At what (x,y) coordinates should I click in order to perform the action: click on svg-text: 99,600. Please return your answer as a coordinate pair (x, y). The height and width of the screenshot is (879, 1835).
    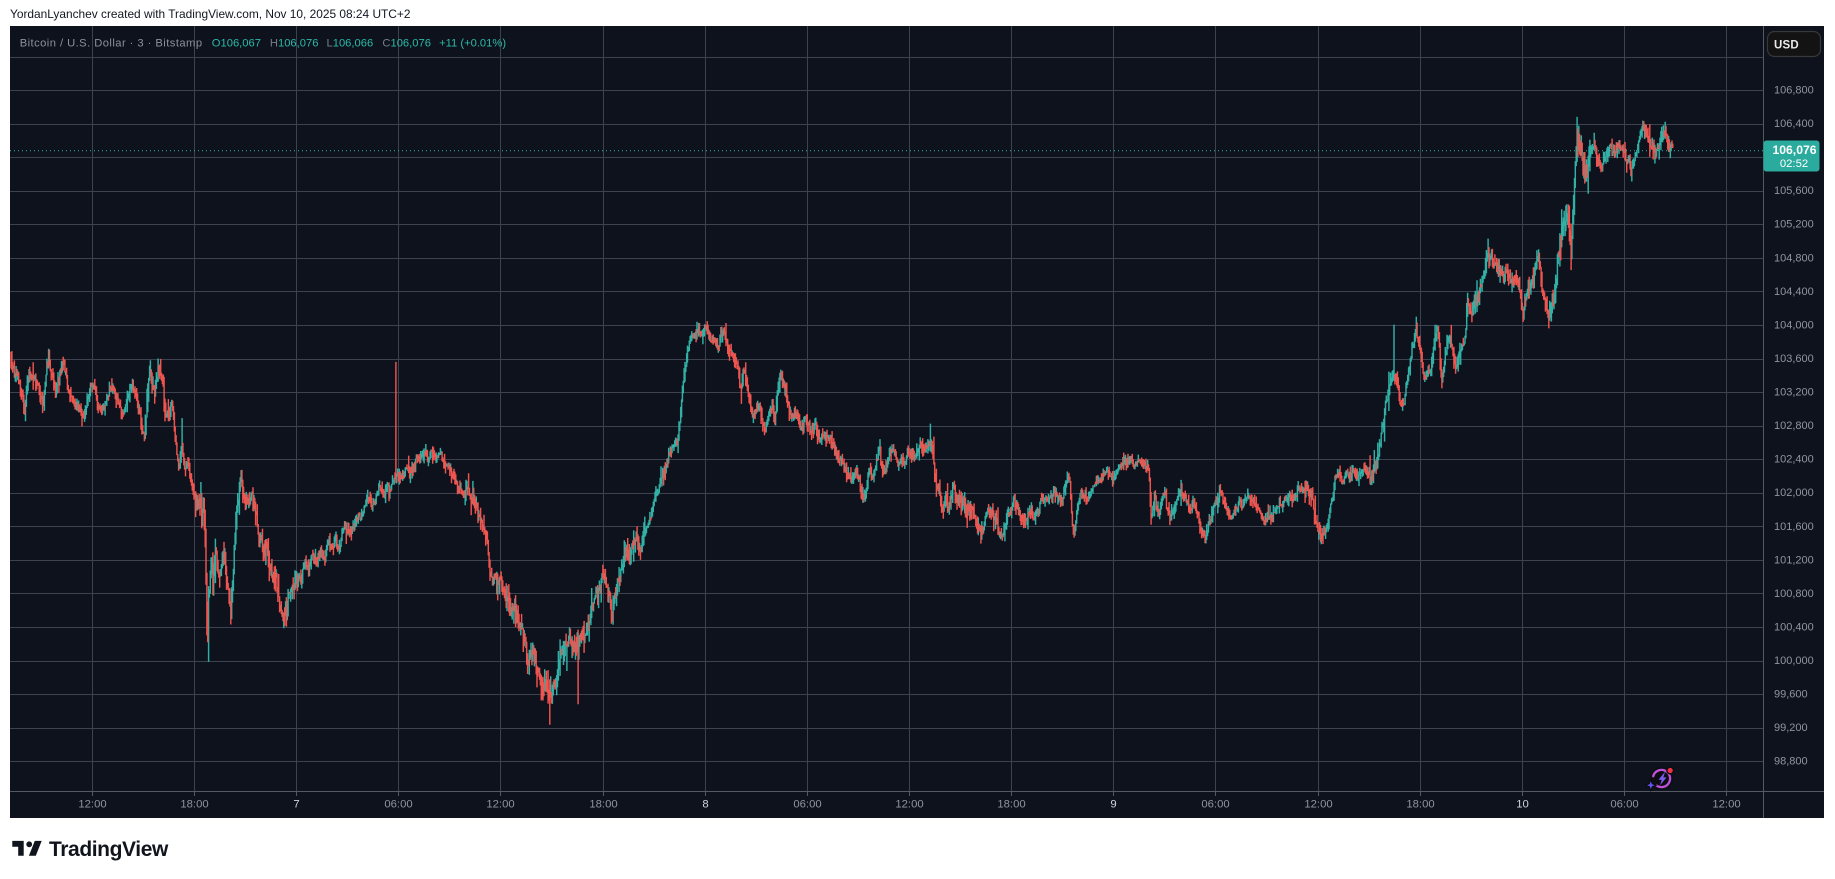
    Looking at the image, I should click on (1791, 695).